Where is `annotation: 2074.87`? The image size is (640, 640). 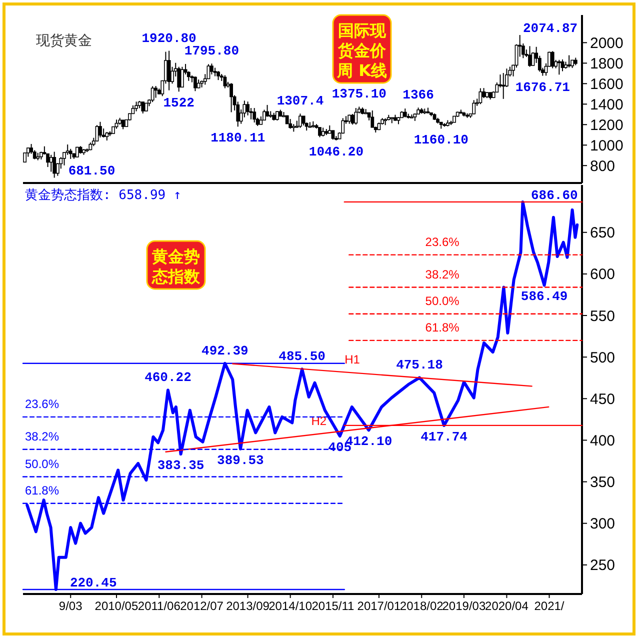 annotation: 2074.87 is located at coordinates (550, 28).